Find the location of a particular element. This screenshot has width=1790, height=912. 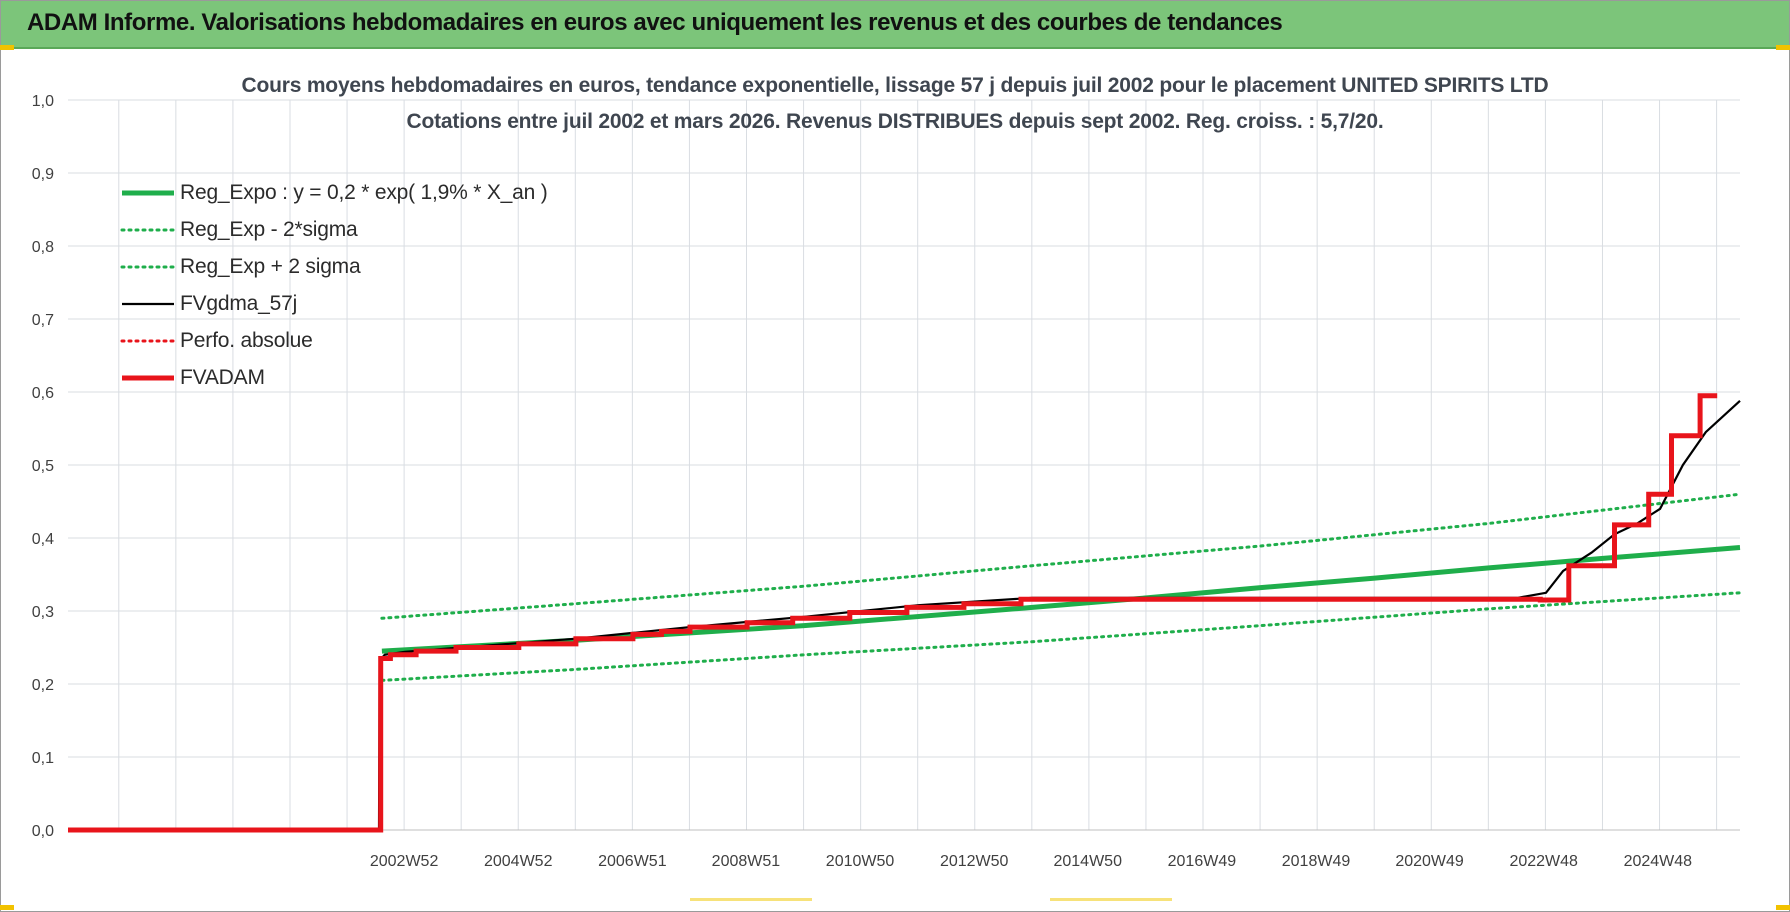

y-axis-labels: 0,0 0,1 0,2 0,3 0,4 0,5 0,6 0,7 0,8 0,9 1,0 is located at coordinates (43, 466).